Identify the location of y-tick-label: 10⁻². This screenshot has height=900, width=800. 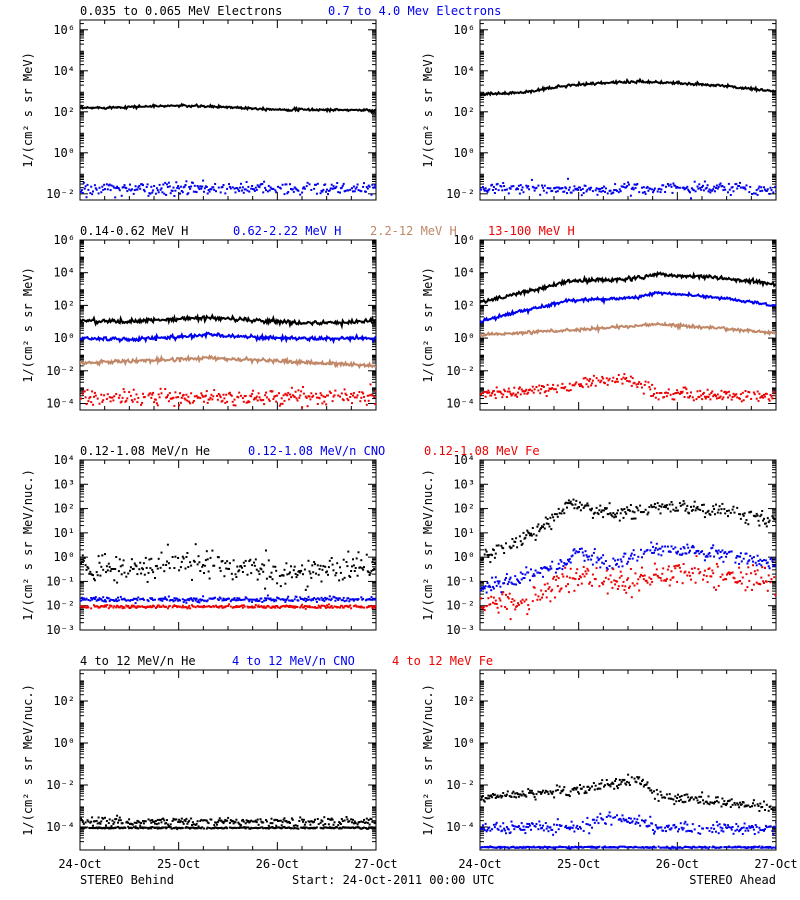
(60, 606).